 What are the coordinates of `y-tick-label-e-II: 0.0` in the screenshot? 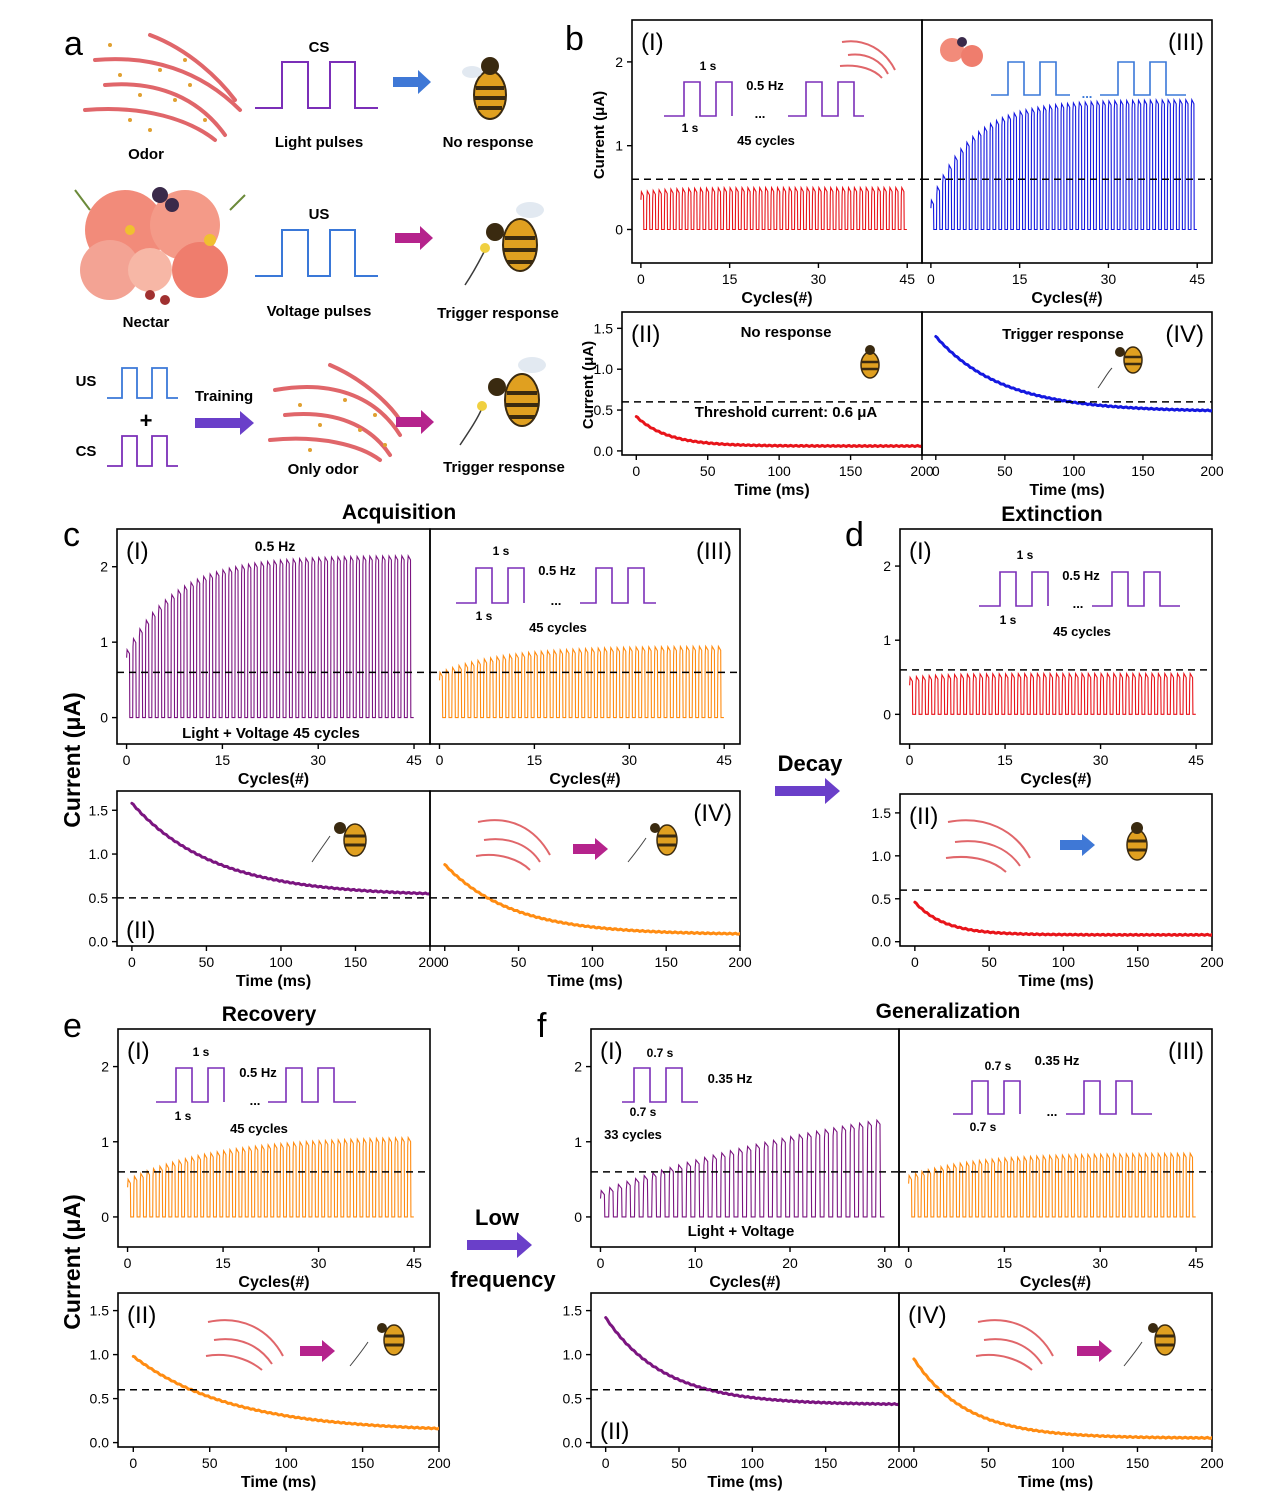 It's located at (100, 1443).